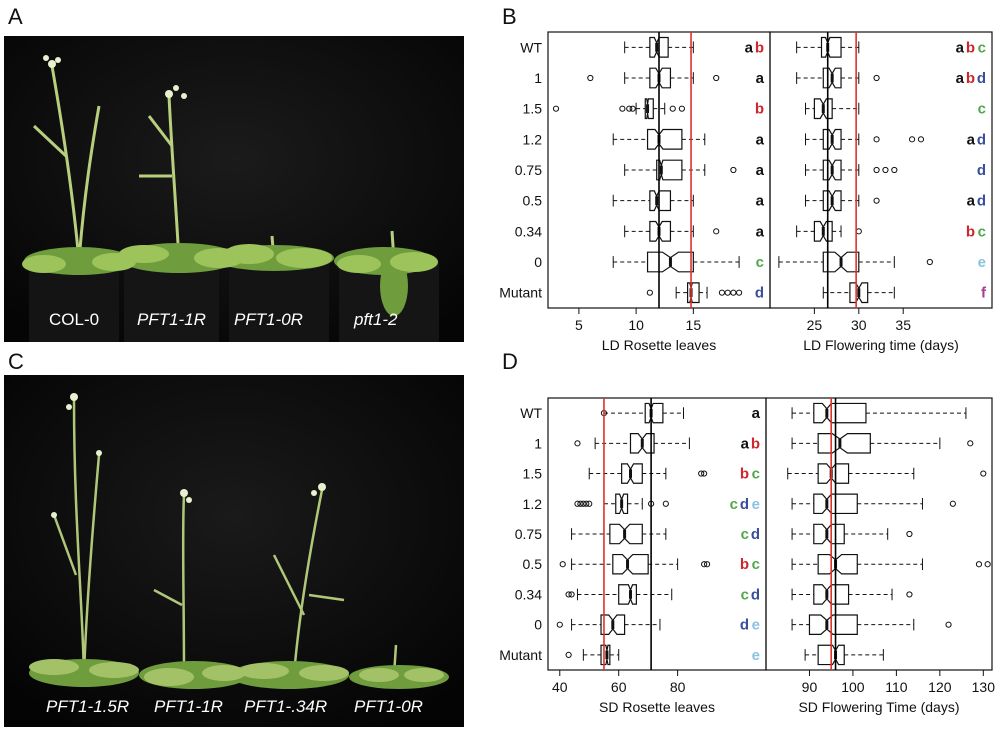 Image resolution: width=1004 pixels, height=730 pixels. Describe the element at coordinates (376, 319) in the screenshot. I see `caption-a-4: pft1-2` at that location.